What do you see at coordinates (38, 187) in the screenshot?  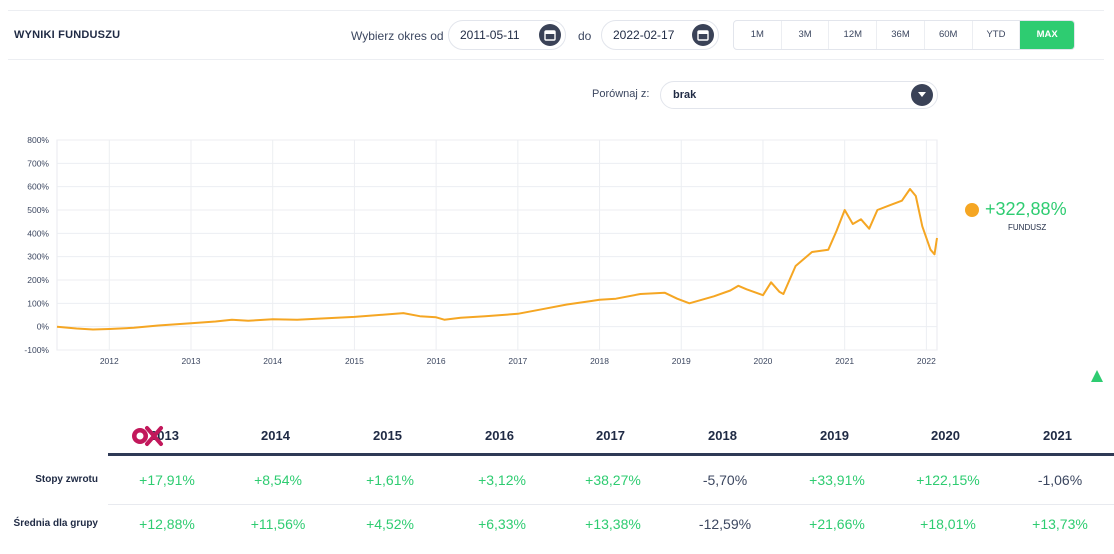 I see `y-tick-label: 600%` at bounding box center [38, 187].